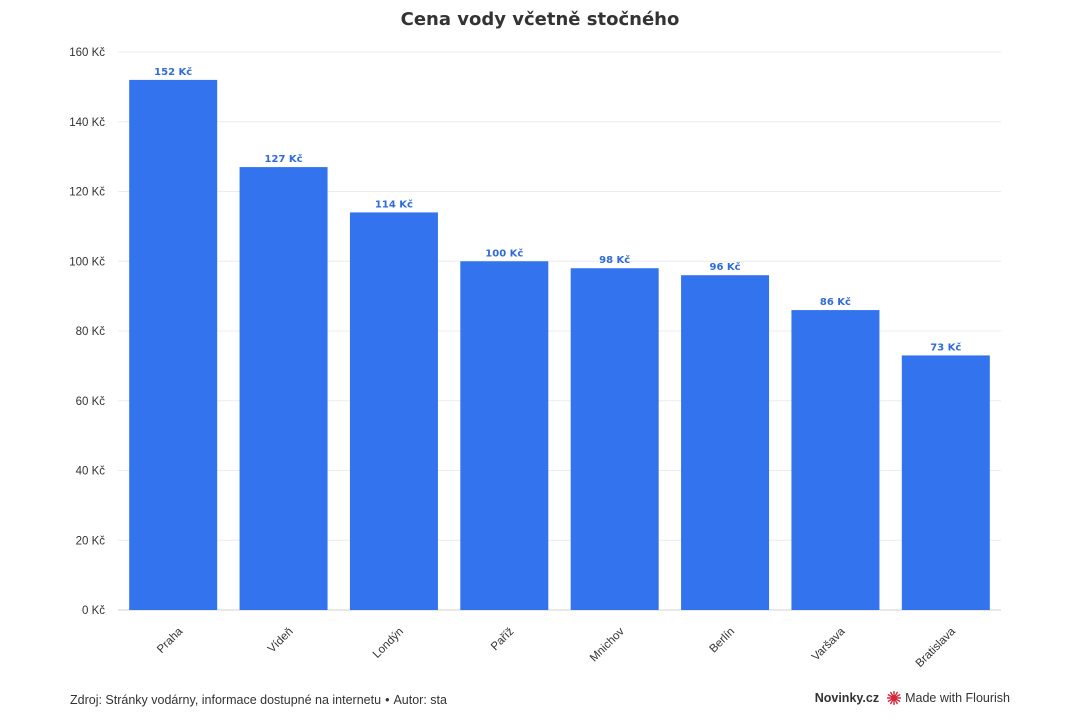 The height and width of the screenshot is (720, 1080). What do you see at coordinates (607, 644) in the screenshot?
I see `x-tick-label: Mnichov` at bounding box center [607, 644].